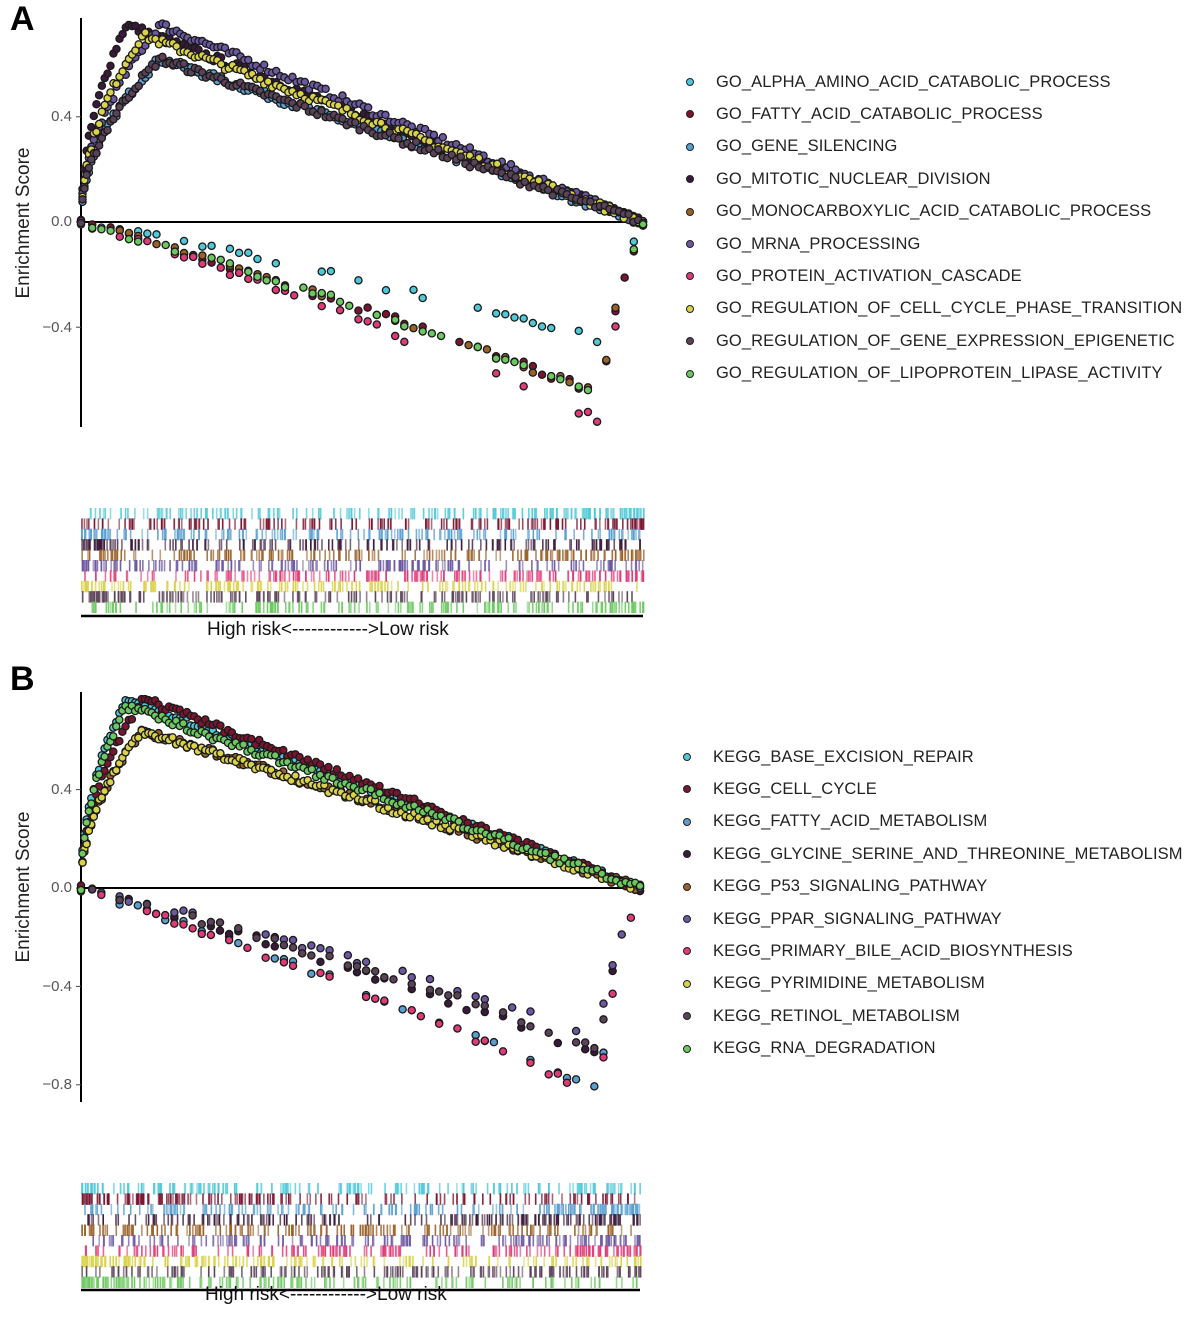  Describe the element at coordinates (828, 757) in the screenshot. I see `legend-item: KEGG_BASE_EXCISION_REPAIR` at that location.